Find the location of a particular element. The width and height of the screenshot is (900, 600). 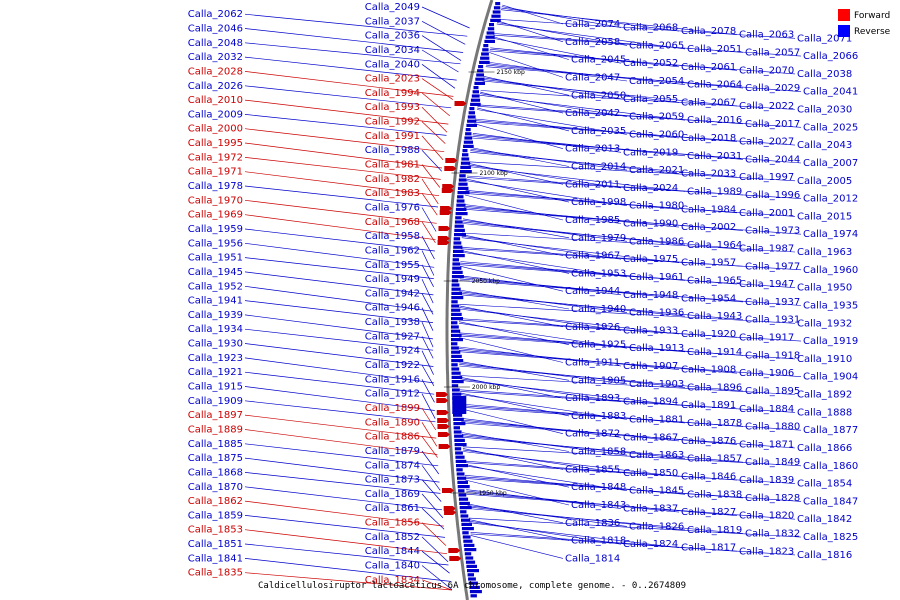

gene-label-right: Calla_2031 is located at coordinates (714, 156).